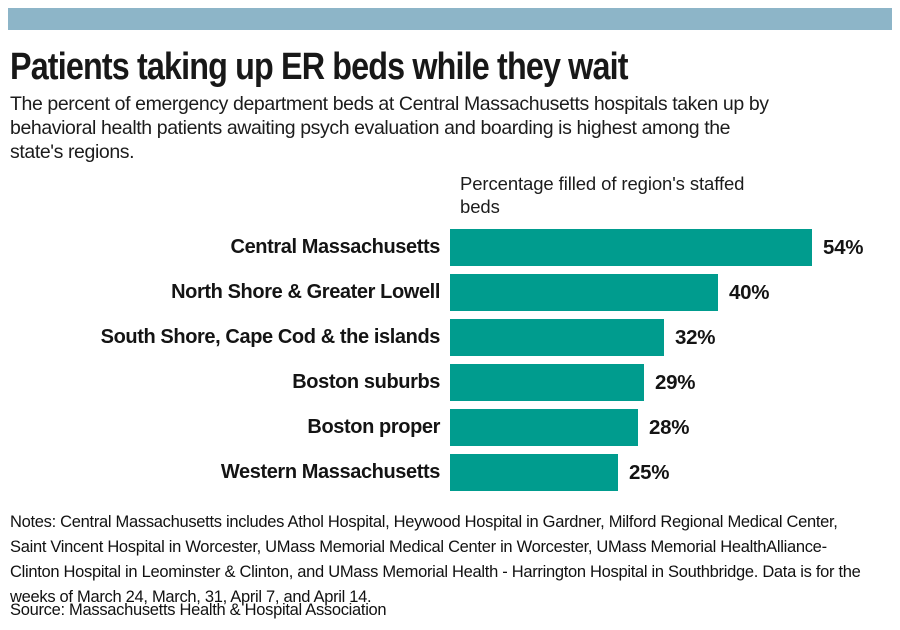 This screenshot has width=900, height=630. What do you see at coordinates (373, 427) in the screenshot?
I see `category-label: Boston proper` at bounding box center [373, 427].